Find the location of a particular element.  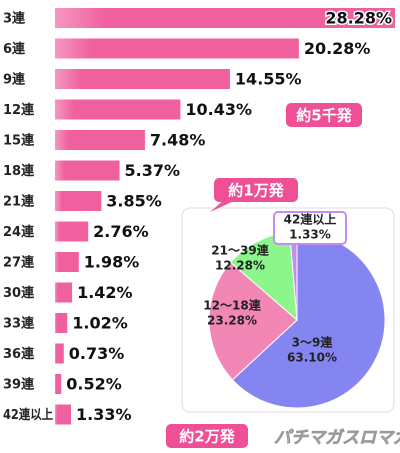

pie-value: 23.28% is located at coordinates (232, 321).